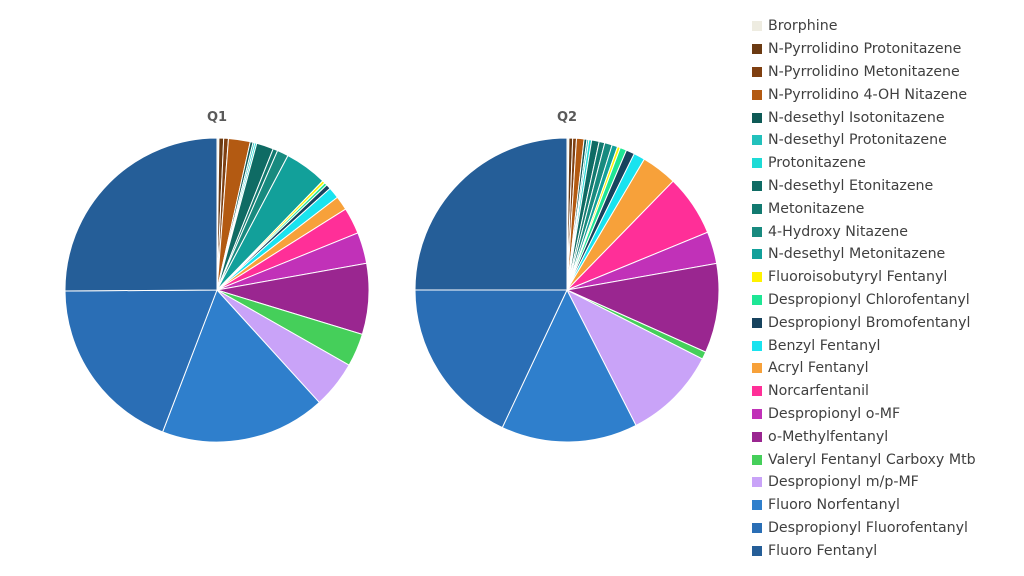 This screenshot has width=1024, height=576. I want to click on legend-item: Despropionyl Chlorofentanyl, so click(887, 300).